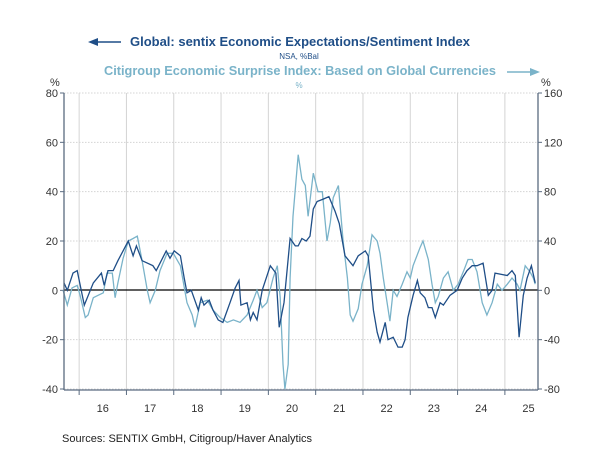  I want to click on left-tick-label: 40, so click(52, 193).